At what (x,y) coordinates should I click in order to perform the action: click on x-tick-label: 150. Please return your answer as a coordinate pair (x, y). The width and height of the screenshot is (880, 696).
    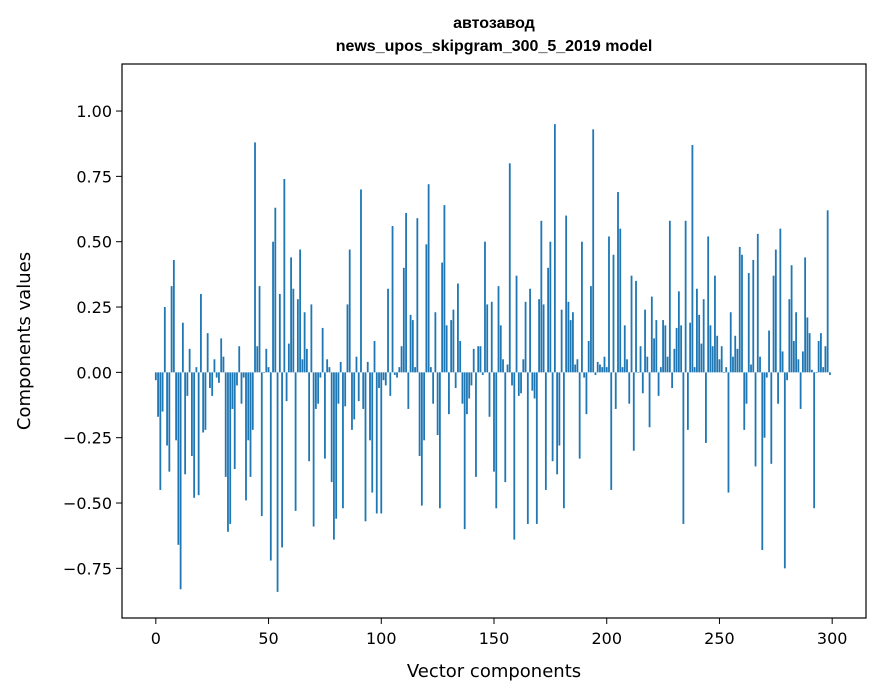
    Looking at the image, I should click on (494, 638).